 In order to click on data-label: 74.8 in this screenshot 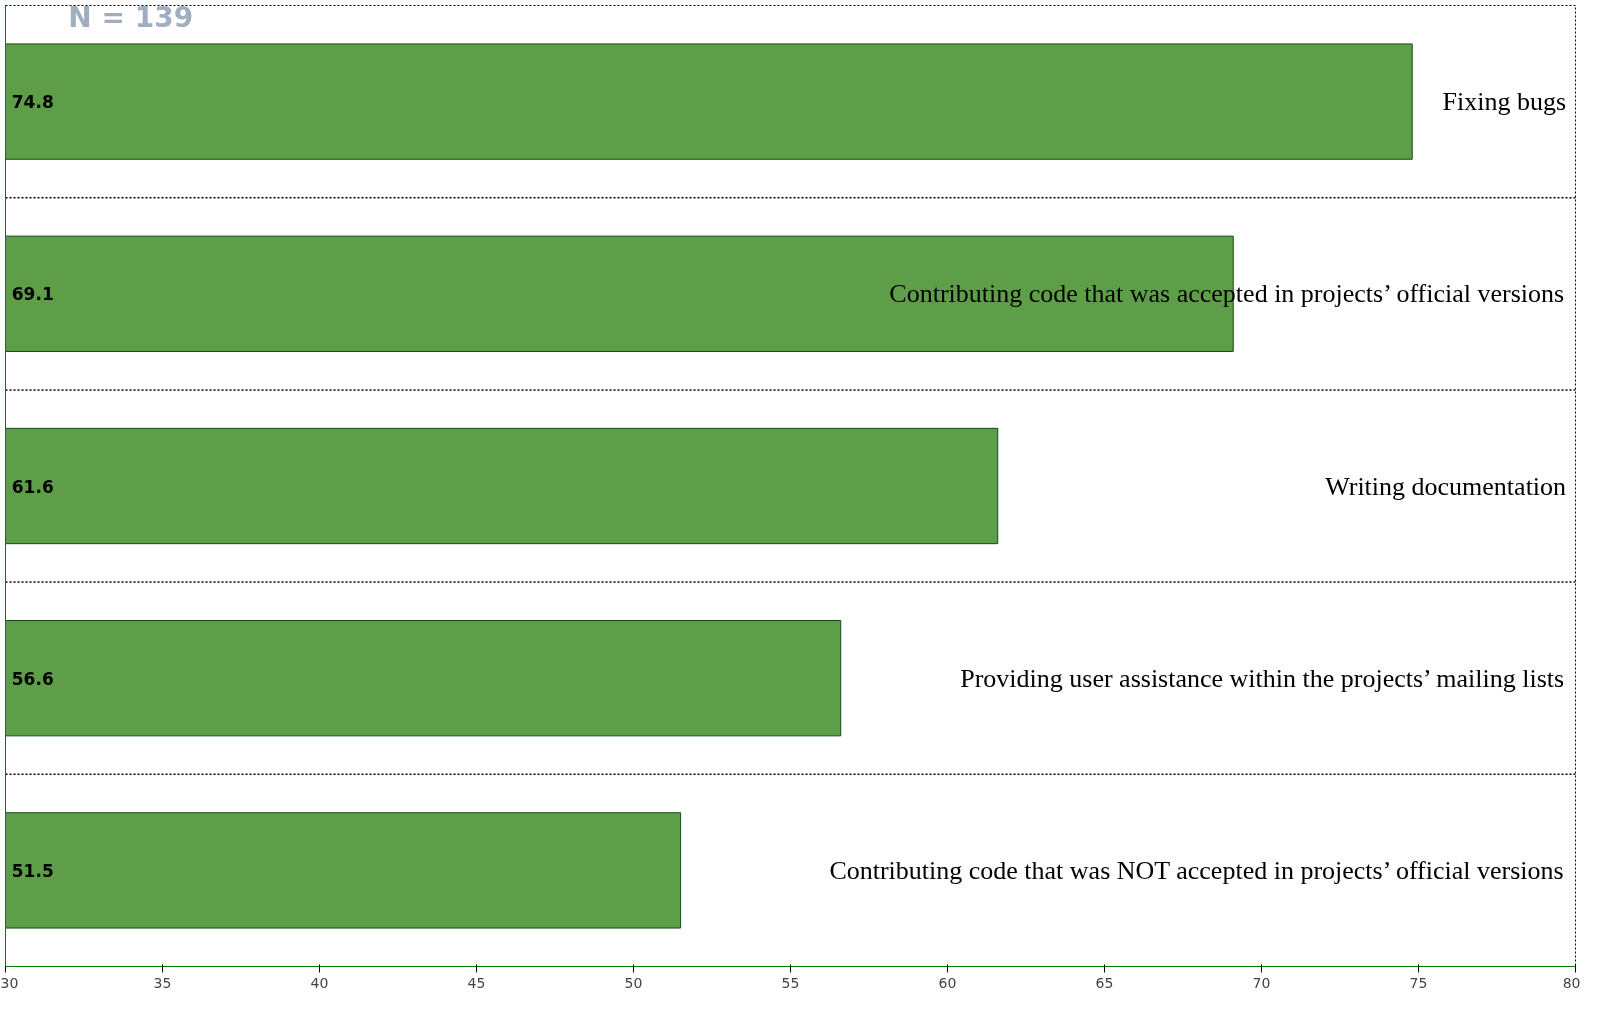, I will do `click(32, 102)`.